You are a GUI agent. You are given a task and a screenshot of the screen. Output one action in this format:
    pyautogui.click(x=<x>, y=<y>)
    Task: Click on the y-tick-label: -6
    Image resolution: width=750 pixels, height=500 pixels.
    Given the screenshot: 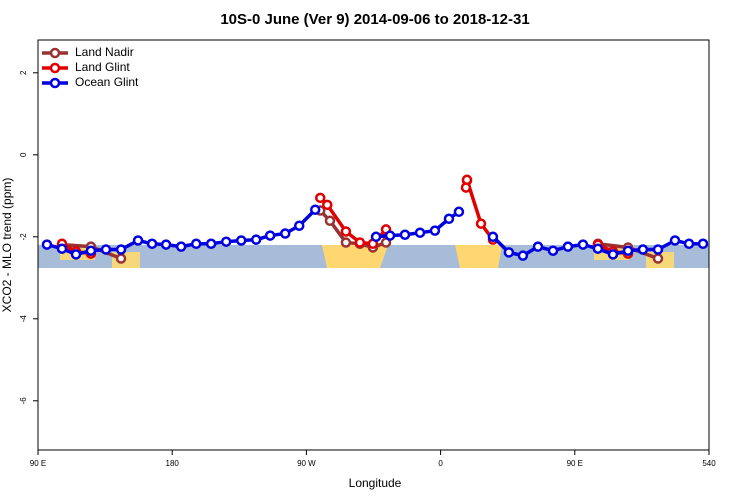 What is the action you would take?
    pyautogui.click(x=23, y=401)
    